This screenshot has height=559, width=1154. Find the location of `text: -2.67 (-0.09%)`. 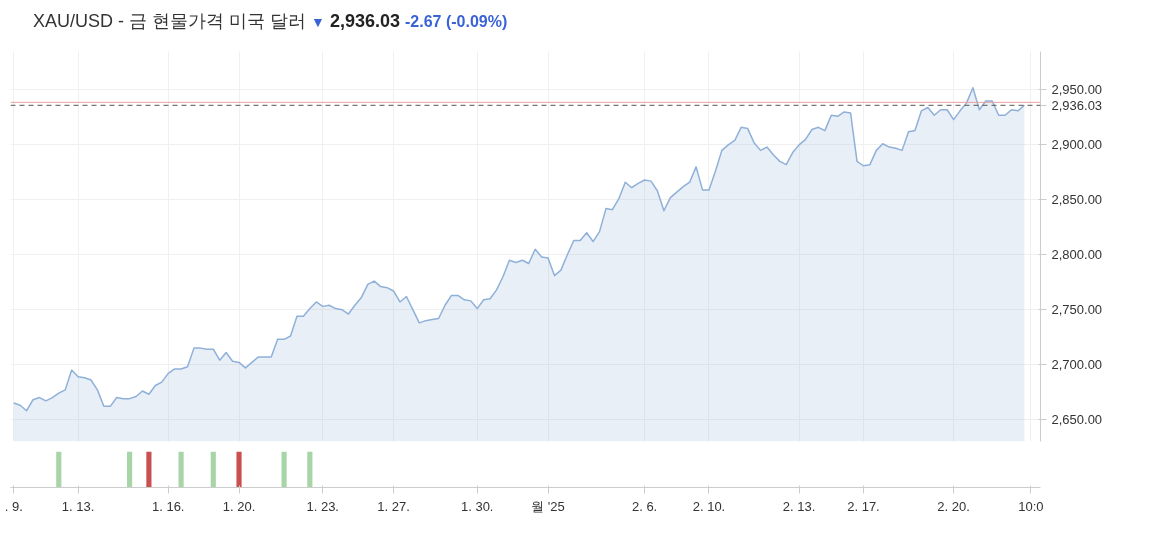

text: -2.67 (-0.09%) is located at coordinates (456, 21).